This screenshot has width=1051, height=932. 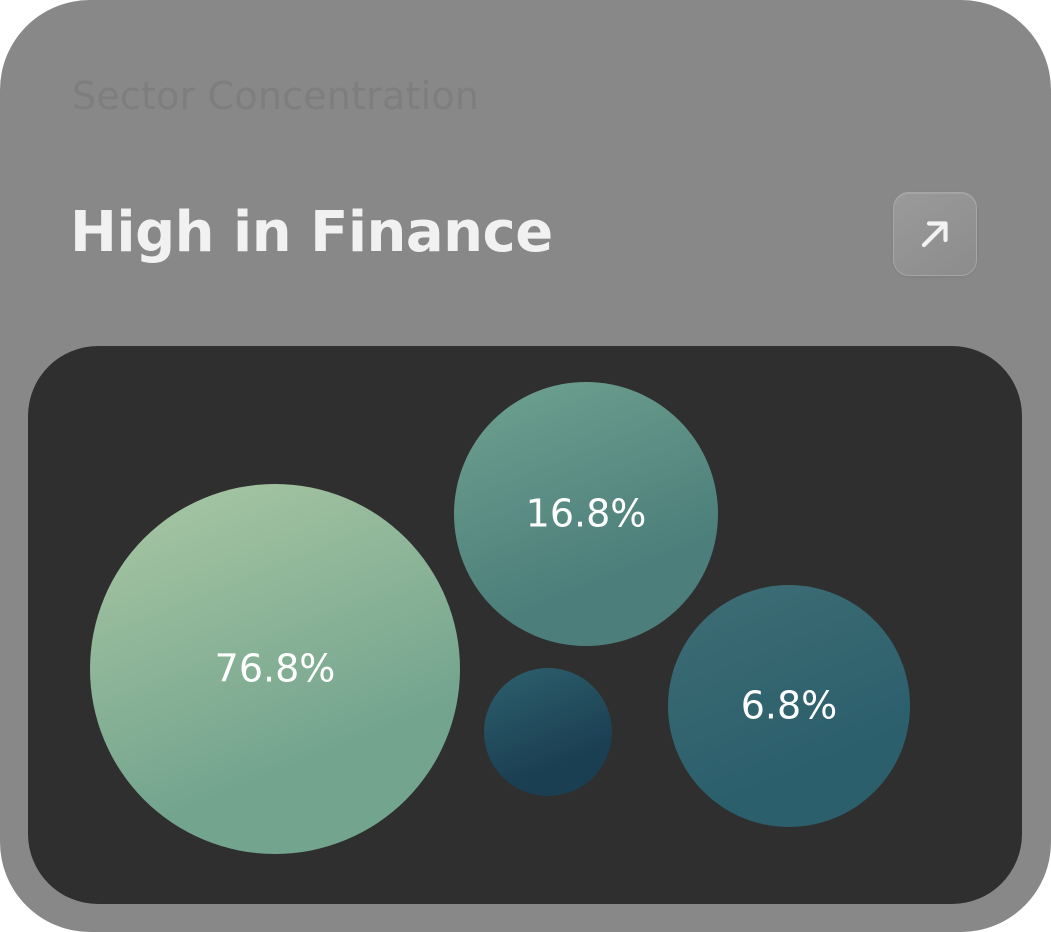 I want to click on card-headline: High in Finance, so click(x=311, y=232).